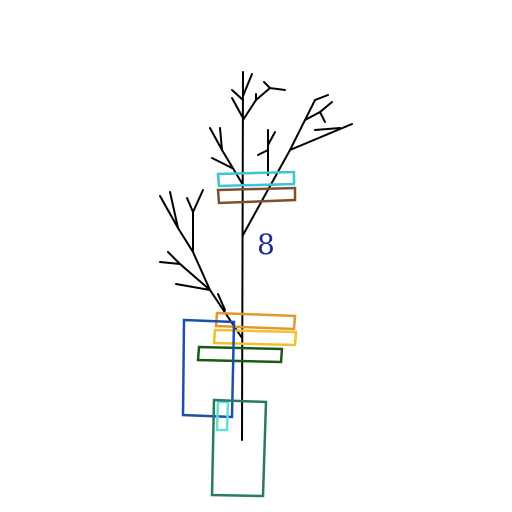 Image resolution: width=512 pixels, height=512 pixels. I want to click on teal-rectangle, so click(239, 448).